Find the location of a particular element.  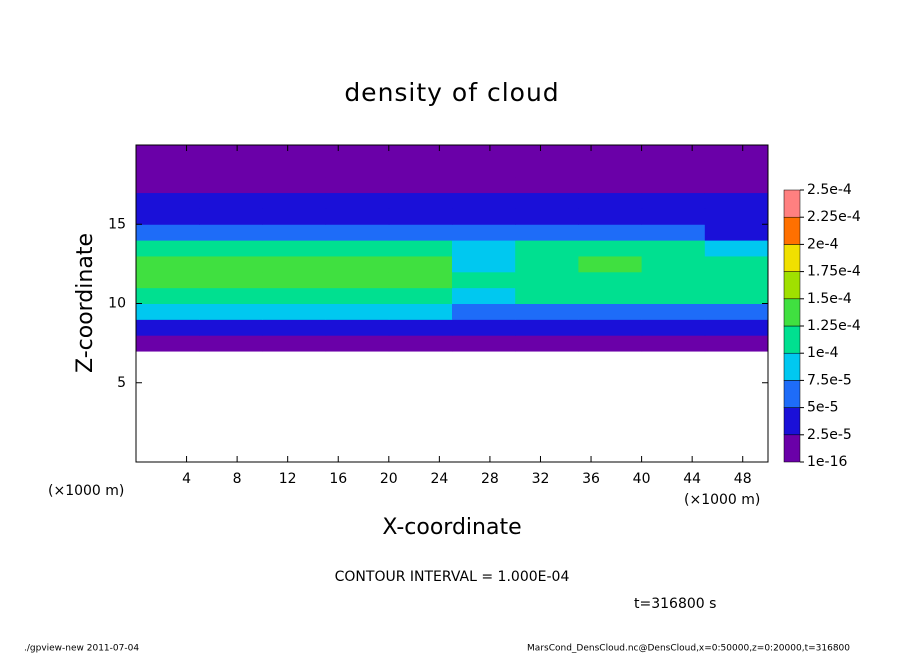

x-tick-label: 8 is located at coordinates (237, 479).